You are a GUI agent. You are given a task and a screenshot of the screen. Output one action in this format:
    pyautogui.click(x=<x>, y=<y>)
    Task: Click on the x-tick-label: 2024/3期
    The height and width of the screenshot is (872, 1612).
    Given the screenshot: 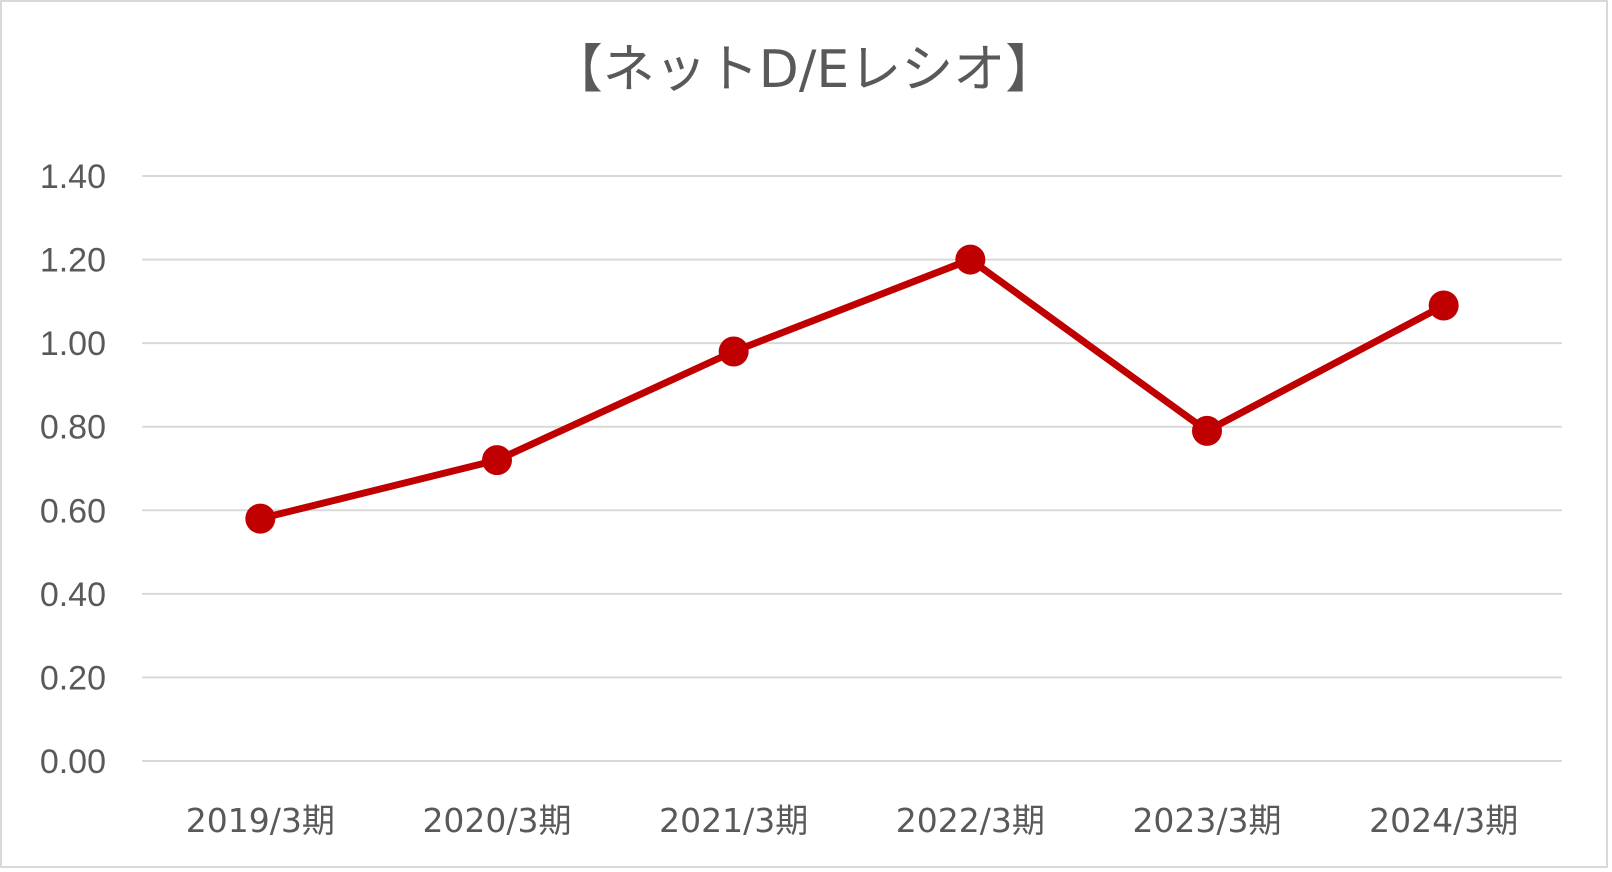 What is the action you would take?
    pyautogui.click(x=1443, y=820)
    